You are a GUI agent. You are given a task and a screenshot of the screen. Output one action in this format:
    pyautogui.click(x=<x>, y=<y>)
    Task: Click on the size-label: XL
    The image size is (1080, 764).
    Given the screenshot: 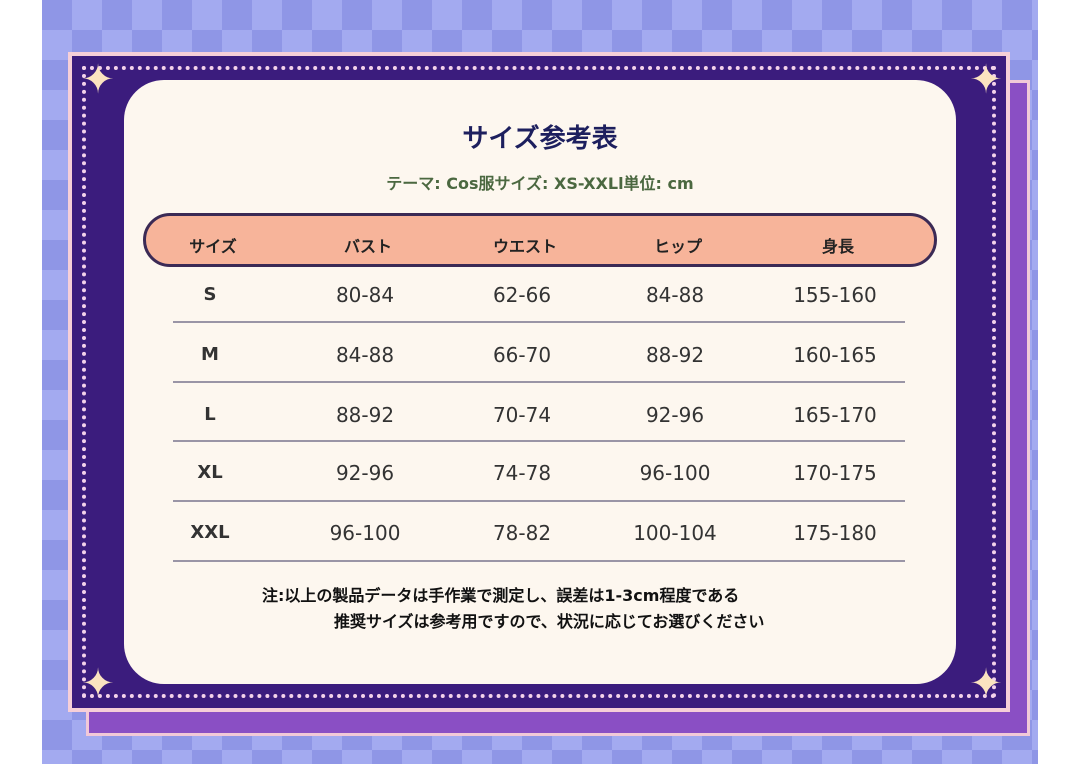 What is the action you would take?
    pyautogui.click(x=210, y=472)
    